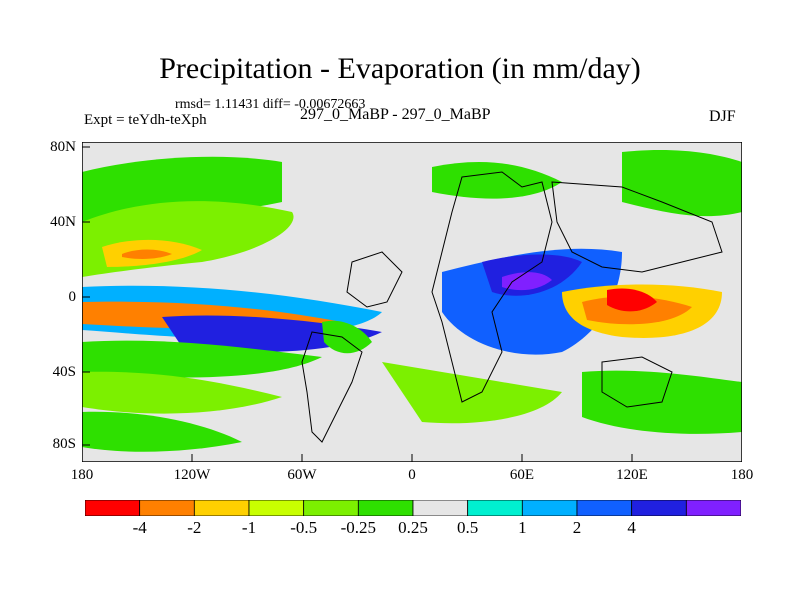  Describe the element at coordinates (400, 68) in the screenshot. I see `plot-title: Precipitation - Evaporation (in mm/day)` at that location.